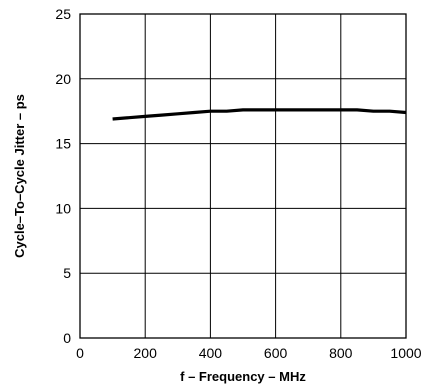 The image size is (425, 385). Describe the element at coordinates (405, 353) in the screenshot. I see `x-tick-label: 1000` at that location.